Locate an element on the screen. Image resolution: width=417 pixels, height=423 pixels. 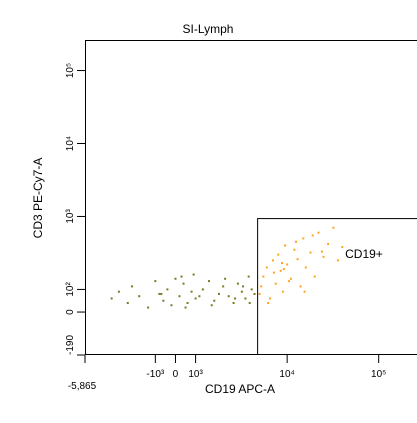
x-tick-label: -5,865 is located at coordinates (82, 386).